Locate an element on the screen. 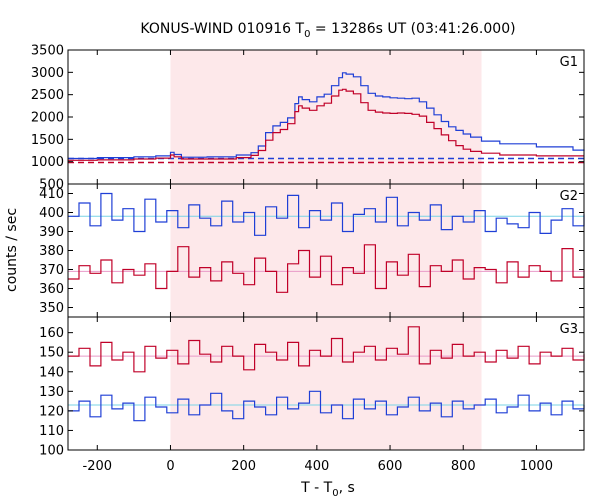 The height and width of the screenshot is (500, 600). x-tick-label: 800 is located at coordinates (463, 466).